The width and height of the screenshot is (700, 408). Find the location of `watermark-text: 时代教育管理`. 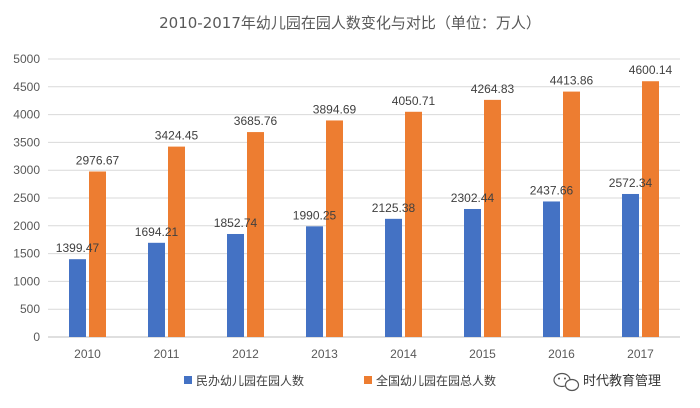

watermark-text: 时代教育管理 is located at coordinates (622, 381).